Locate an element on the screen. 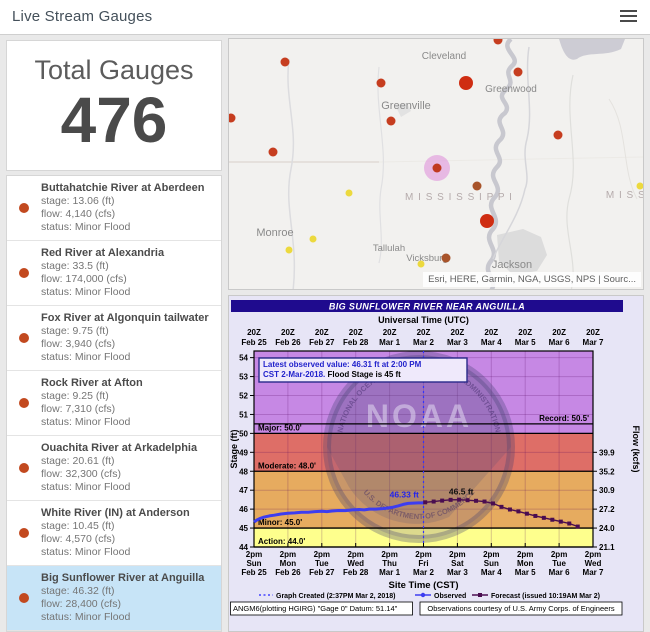 The width and height of the screenshot is (650, 632). svg-text: 39.9 is located at coordinates (607, 452).